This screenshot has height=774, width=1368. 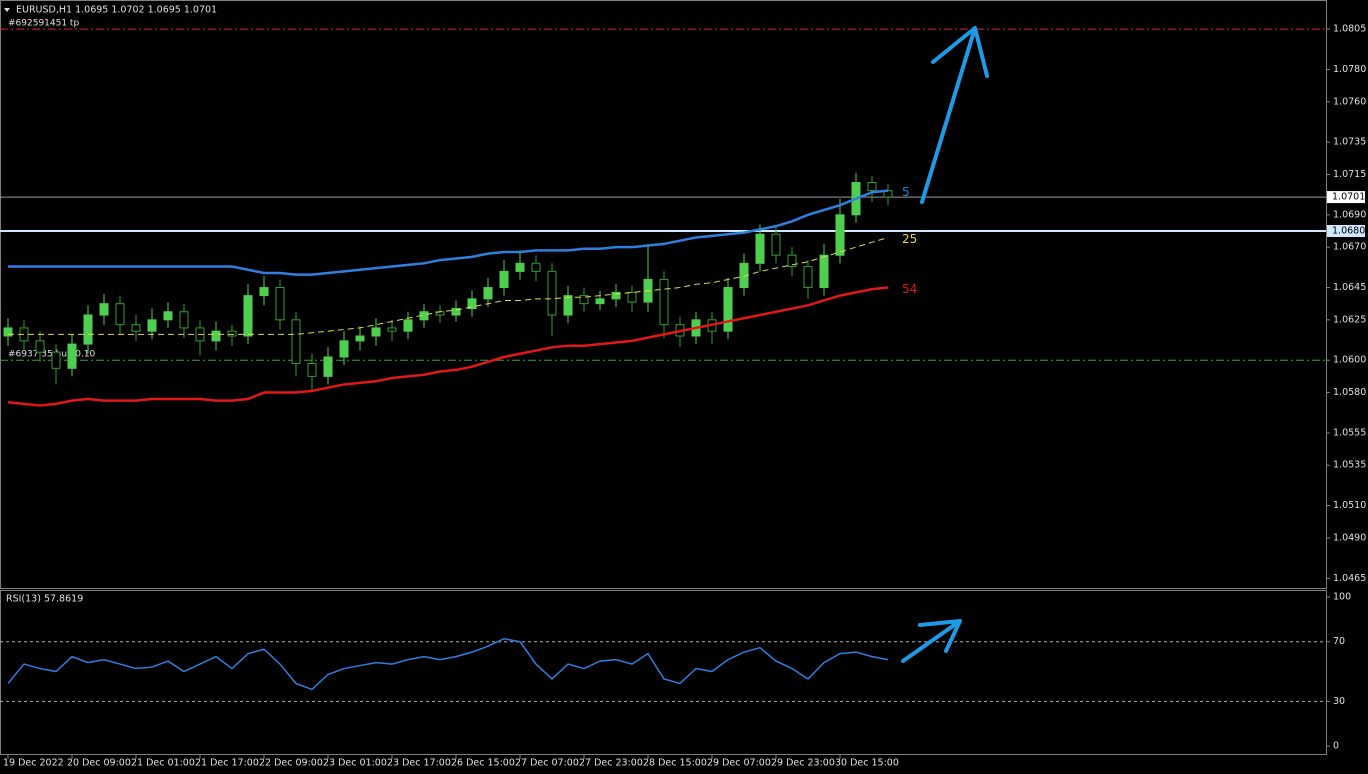 What do you see at coordinates (1349, 360) in the screenshot?
I see `y-tick-label: 1.0600` at bounding box center [1349, 360].